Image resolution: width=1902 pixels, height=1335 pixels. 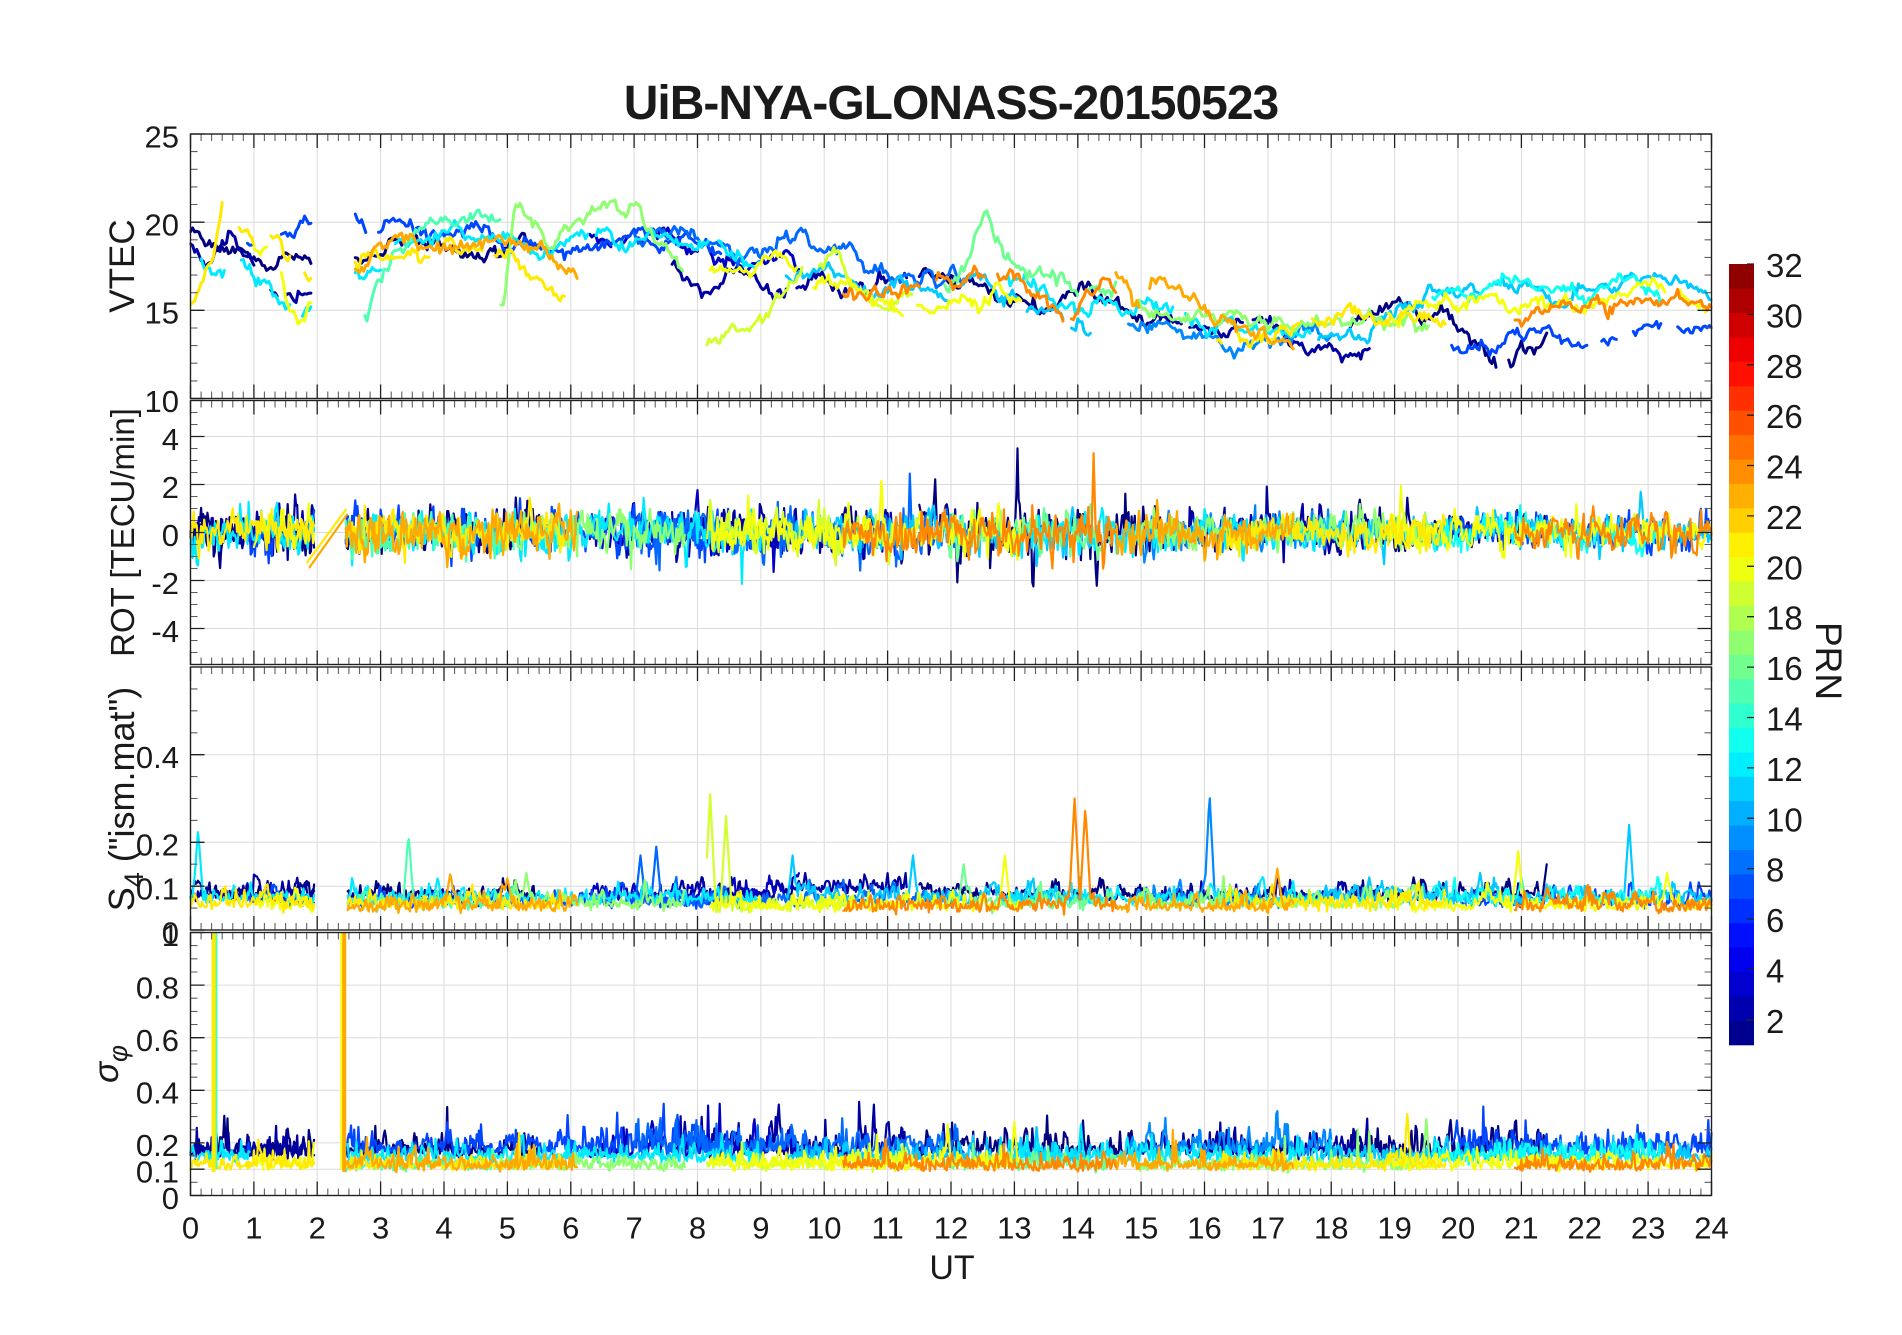 I want to click on svg-text: 13, so click(x=1014, y=1228).